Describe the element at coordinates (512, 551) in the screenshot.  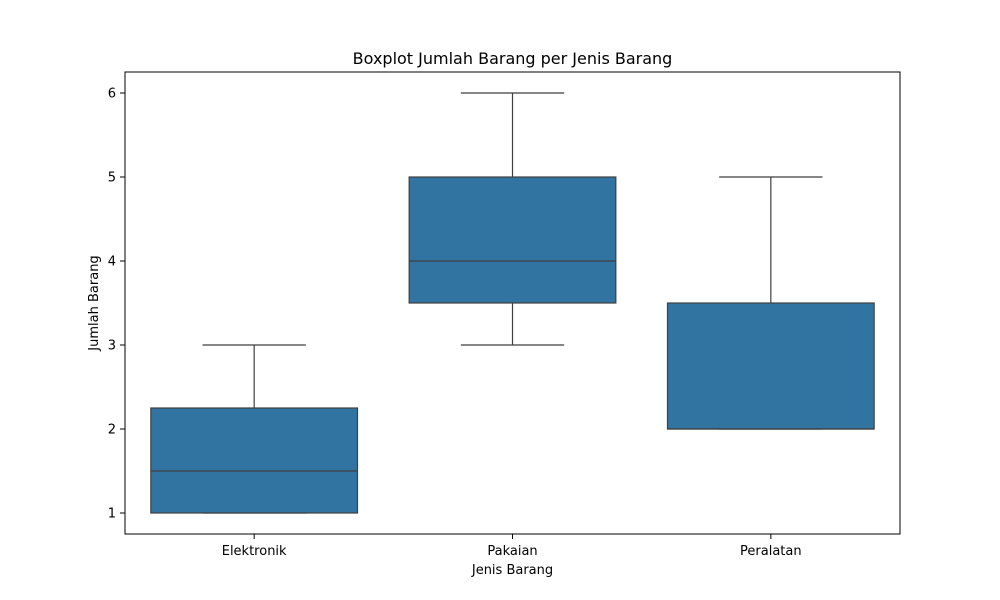
I see `x-tick-label: Pakaian` at that location.